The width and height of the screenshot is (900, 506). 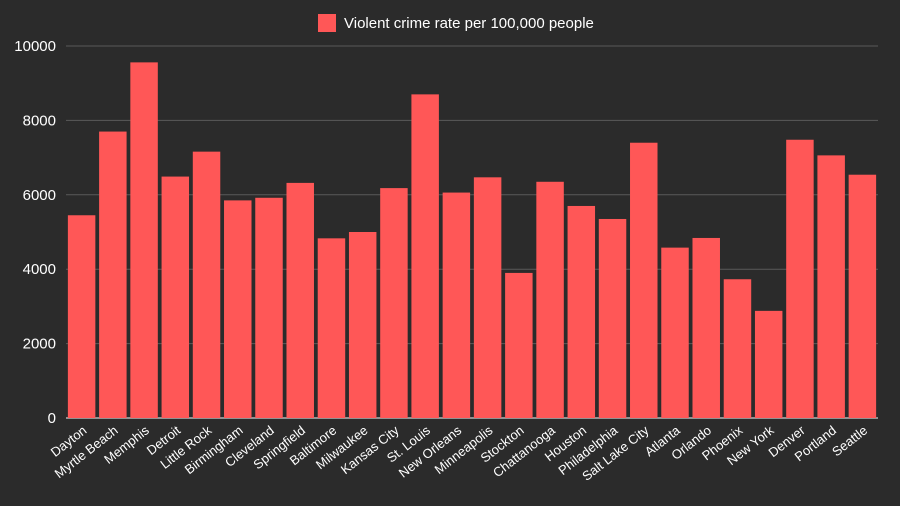 What do you see at coordinates (327, 23) in the screenshot?
I see `legend-swatch` at bounding box center [327, 23].